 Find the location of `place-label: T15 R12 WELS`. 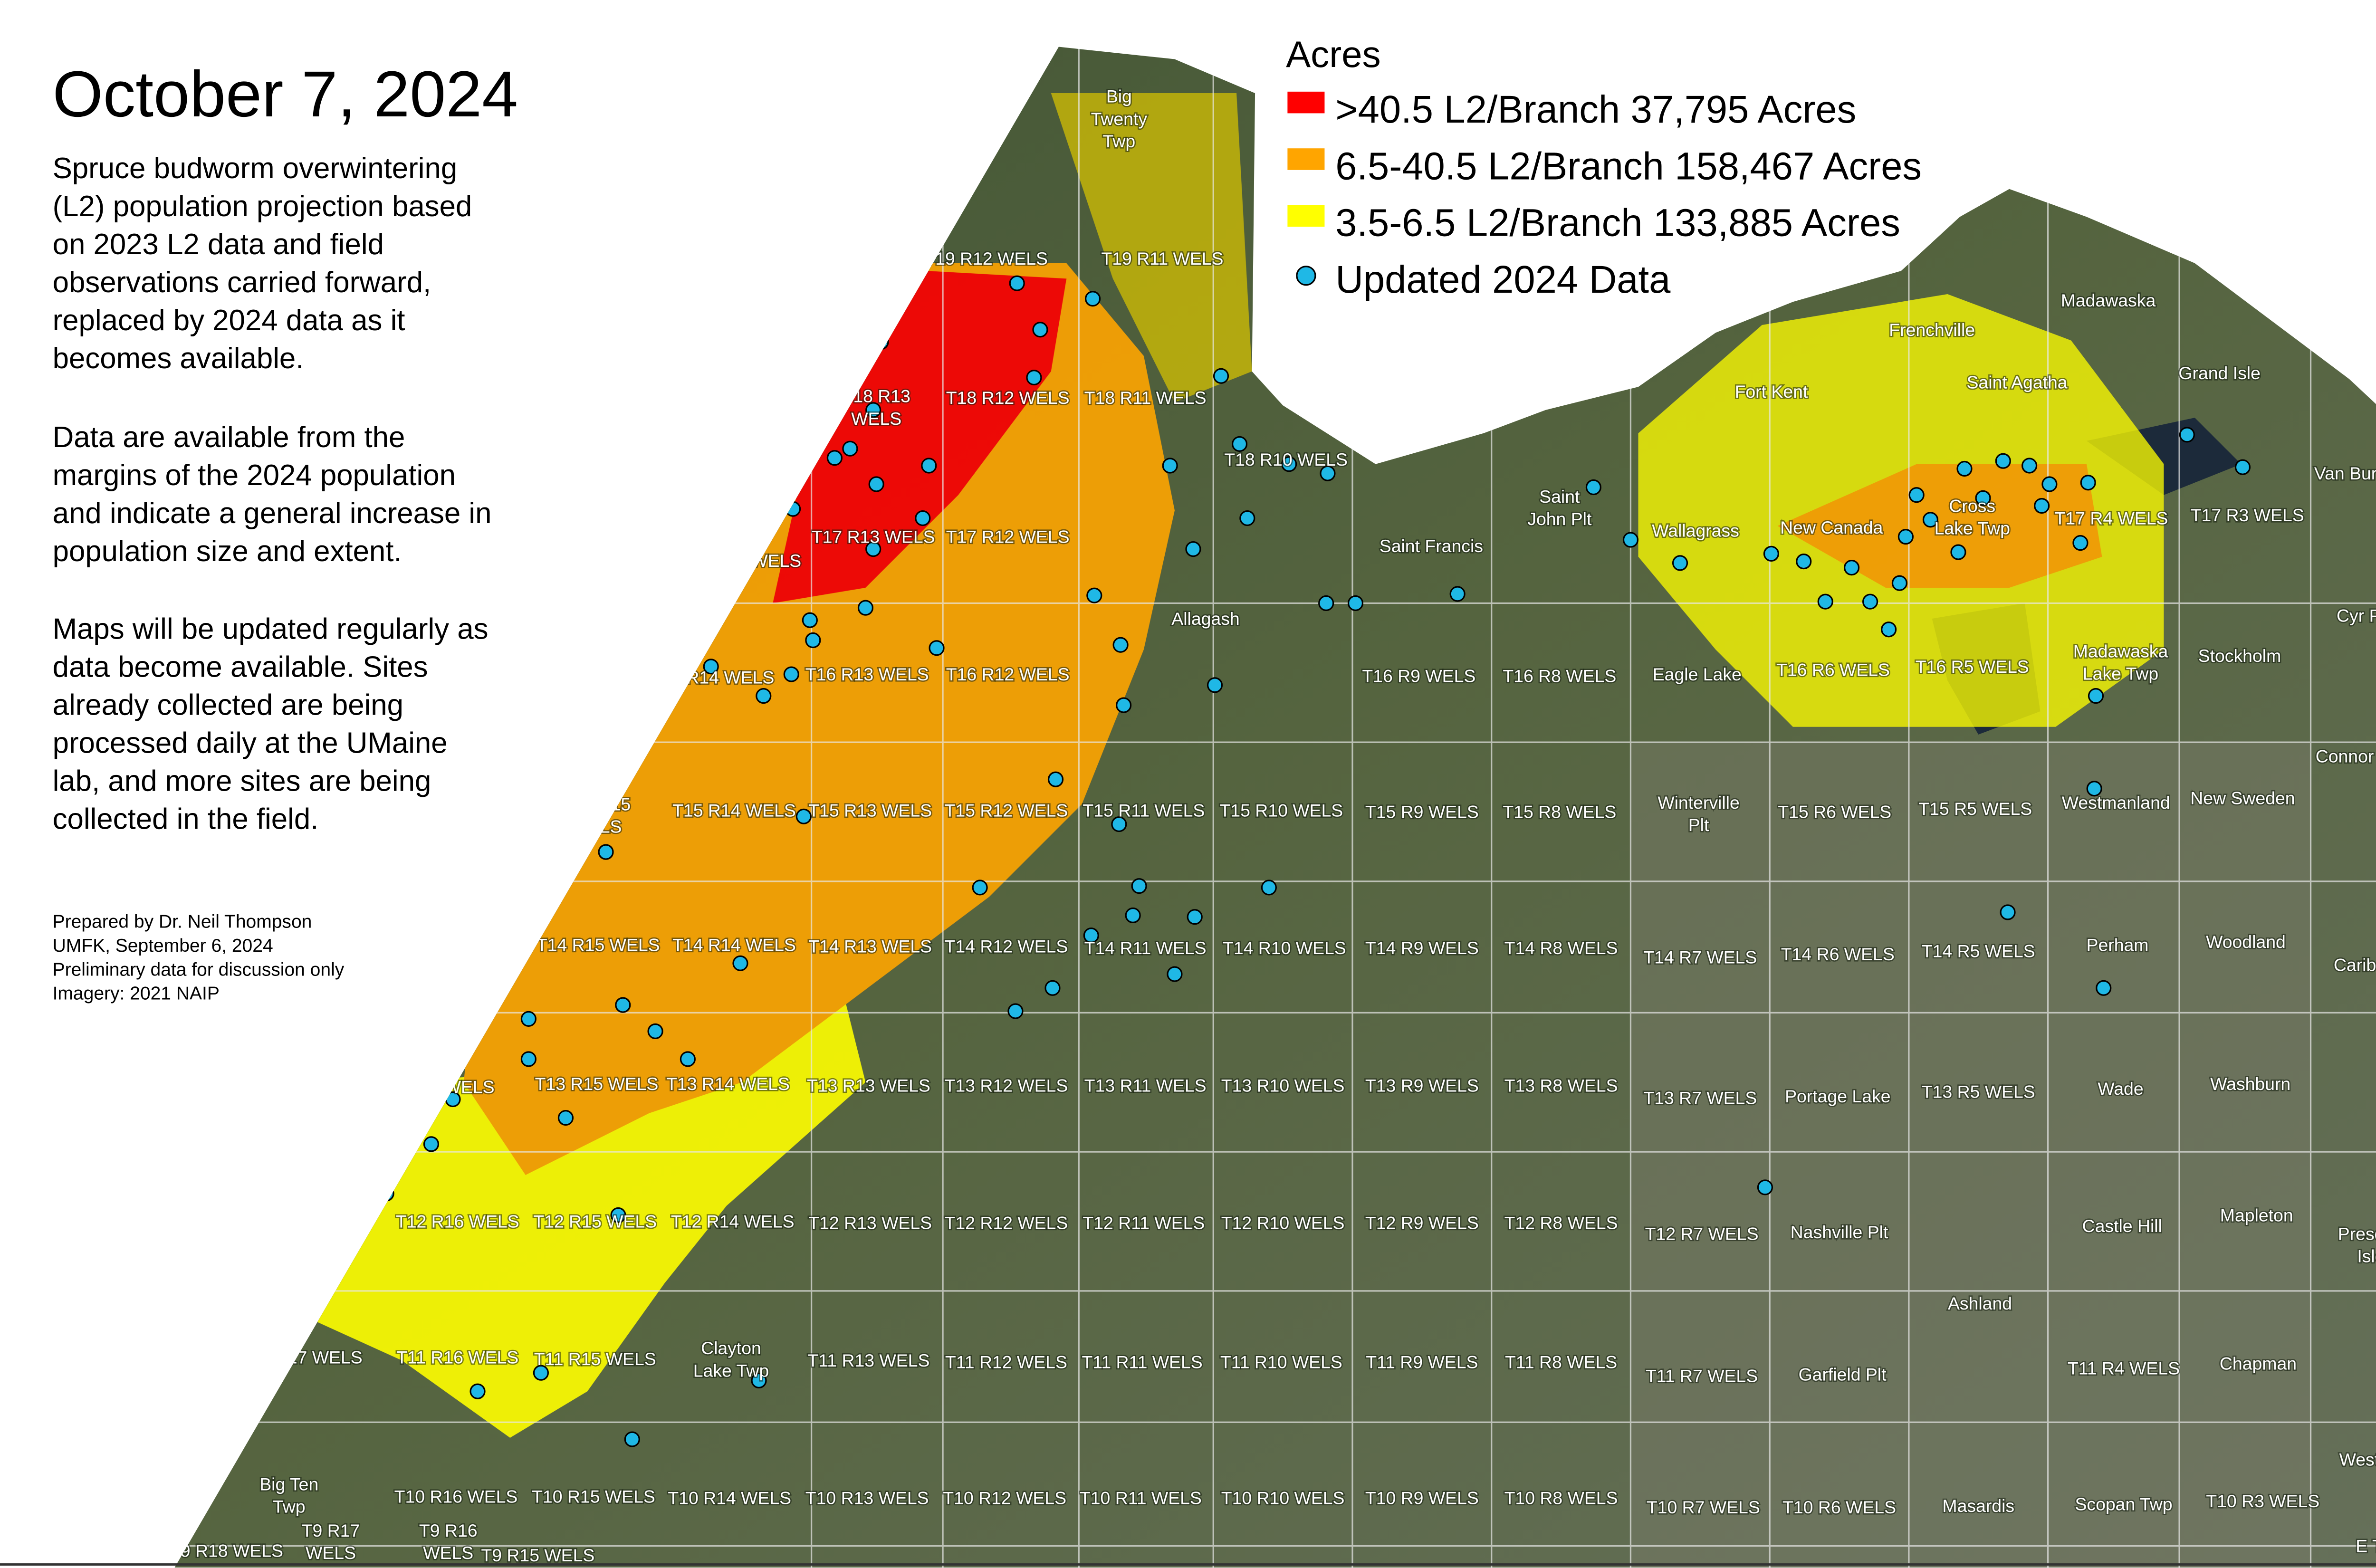

place-label: T15 R12 WELS is located at coordinates (1006, 810).